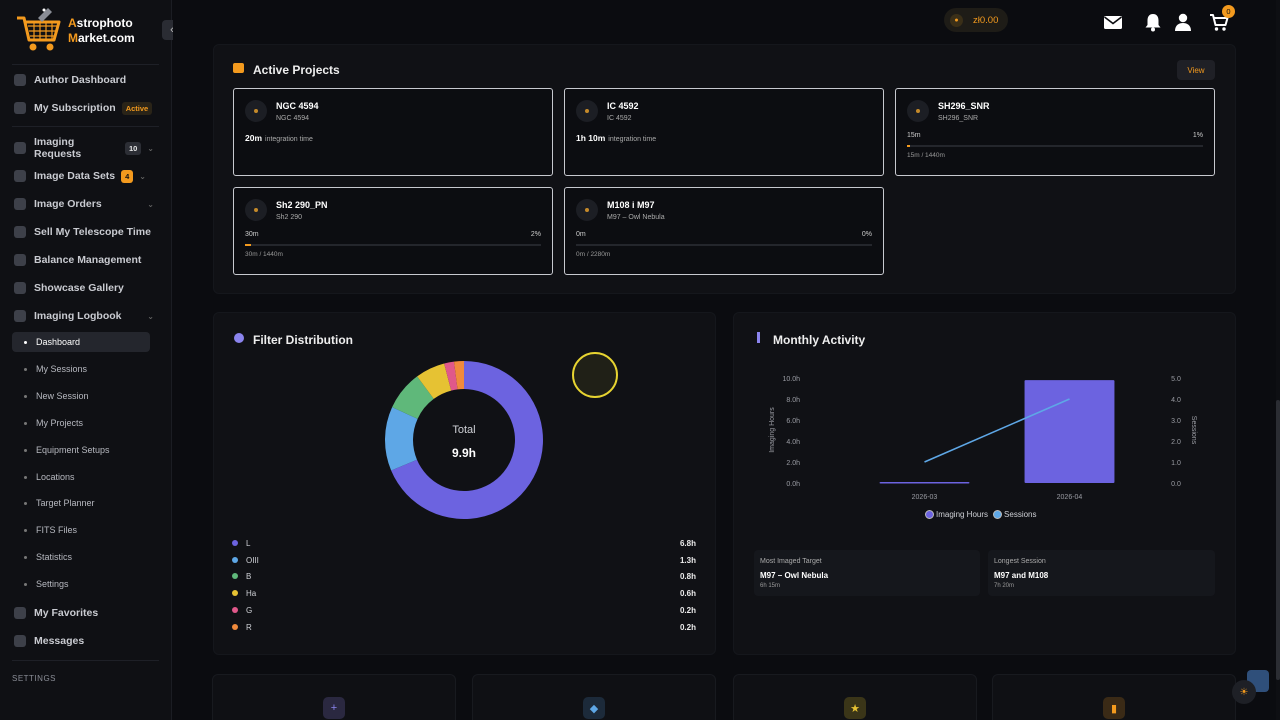 The height and width of the screenshot is (720, 1280). I want to click on y-tick-label: 6.0h, so click(793, 421).